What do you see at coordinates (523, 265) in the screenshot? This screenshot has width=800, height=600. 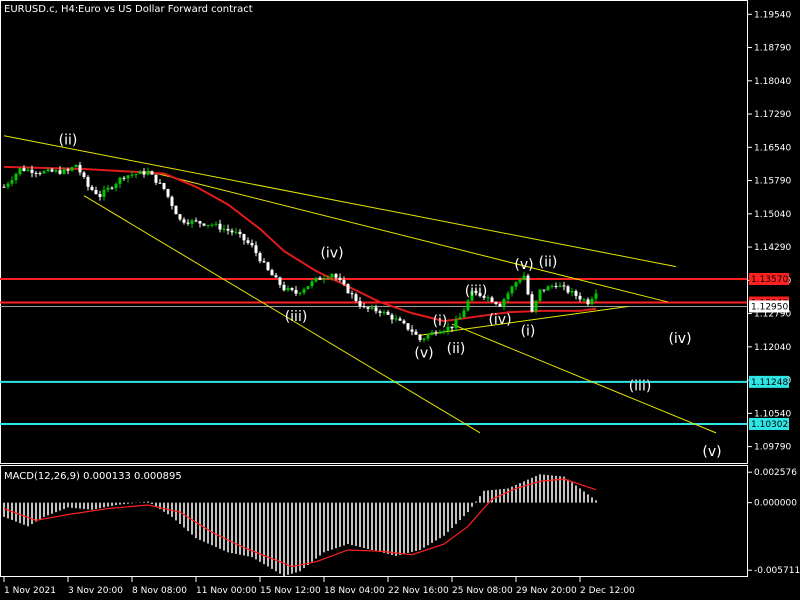 I see `wave-label: (v)` at bounding box center [523, 265].